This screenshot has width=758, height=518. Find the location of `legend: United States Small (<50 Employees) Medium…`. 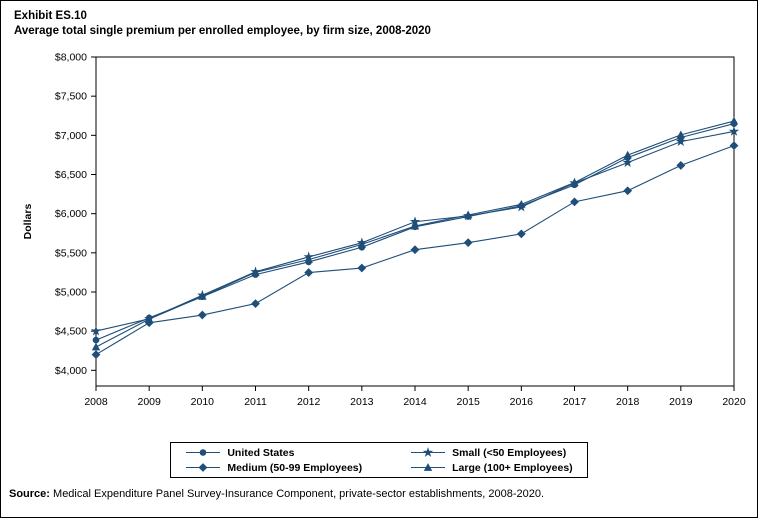

legend: United States Small (<50 Employees) Medium… is located at coordinates (379, 460).